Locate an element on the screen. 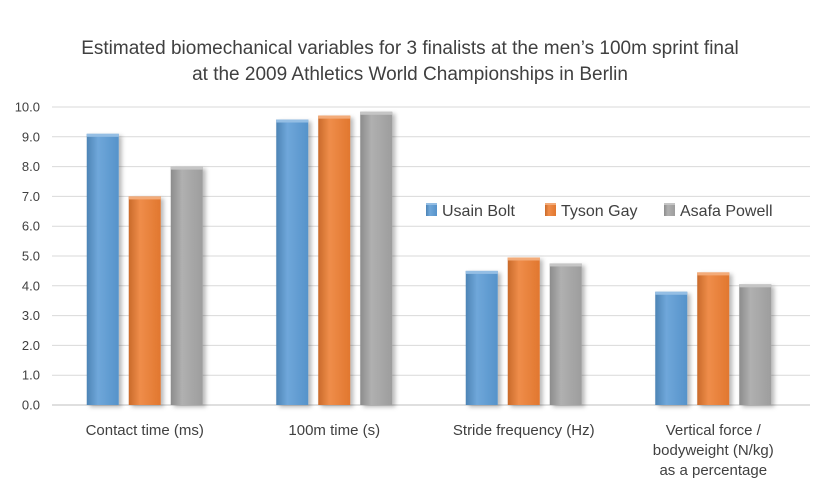 This screenshot has width=820, height=493. x-category-label: bodyweight (N/kg) is located at coordinates (713, 450).